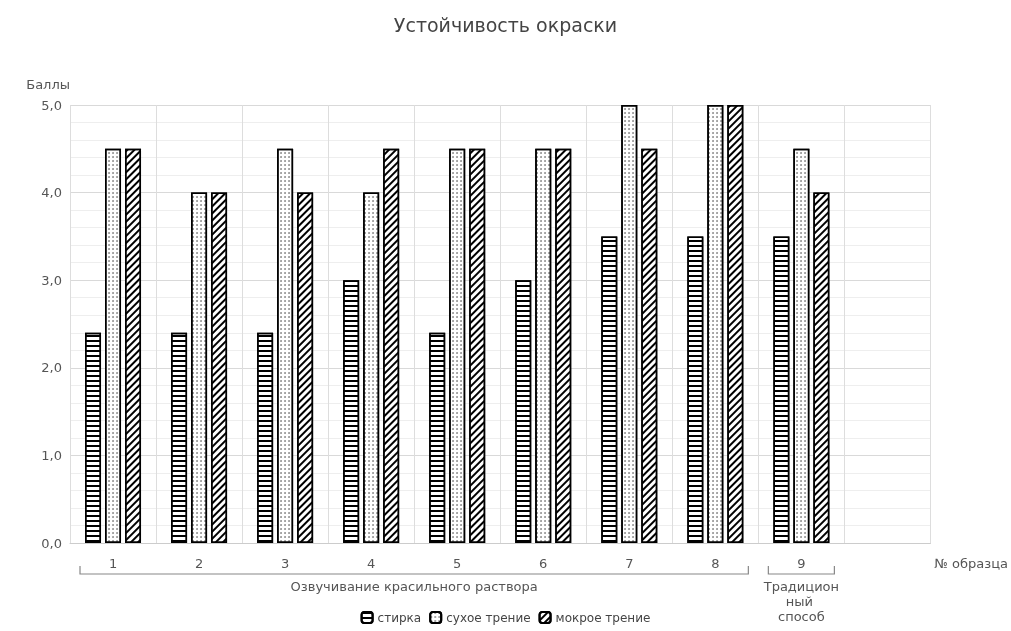  Describe the element at coordinates (629, 563) in the screenshot. I see `x-tick-label: 7` at that location.